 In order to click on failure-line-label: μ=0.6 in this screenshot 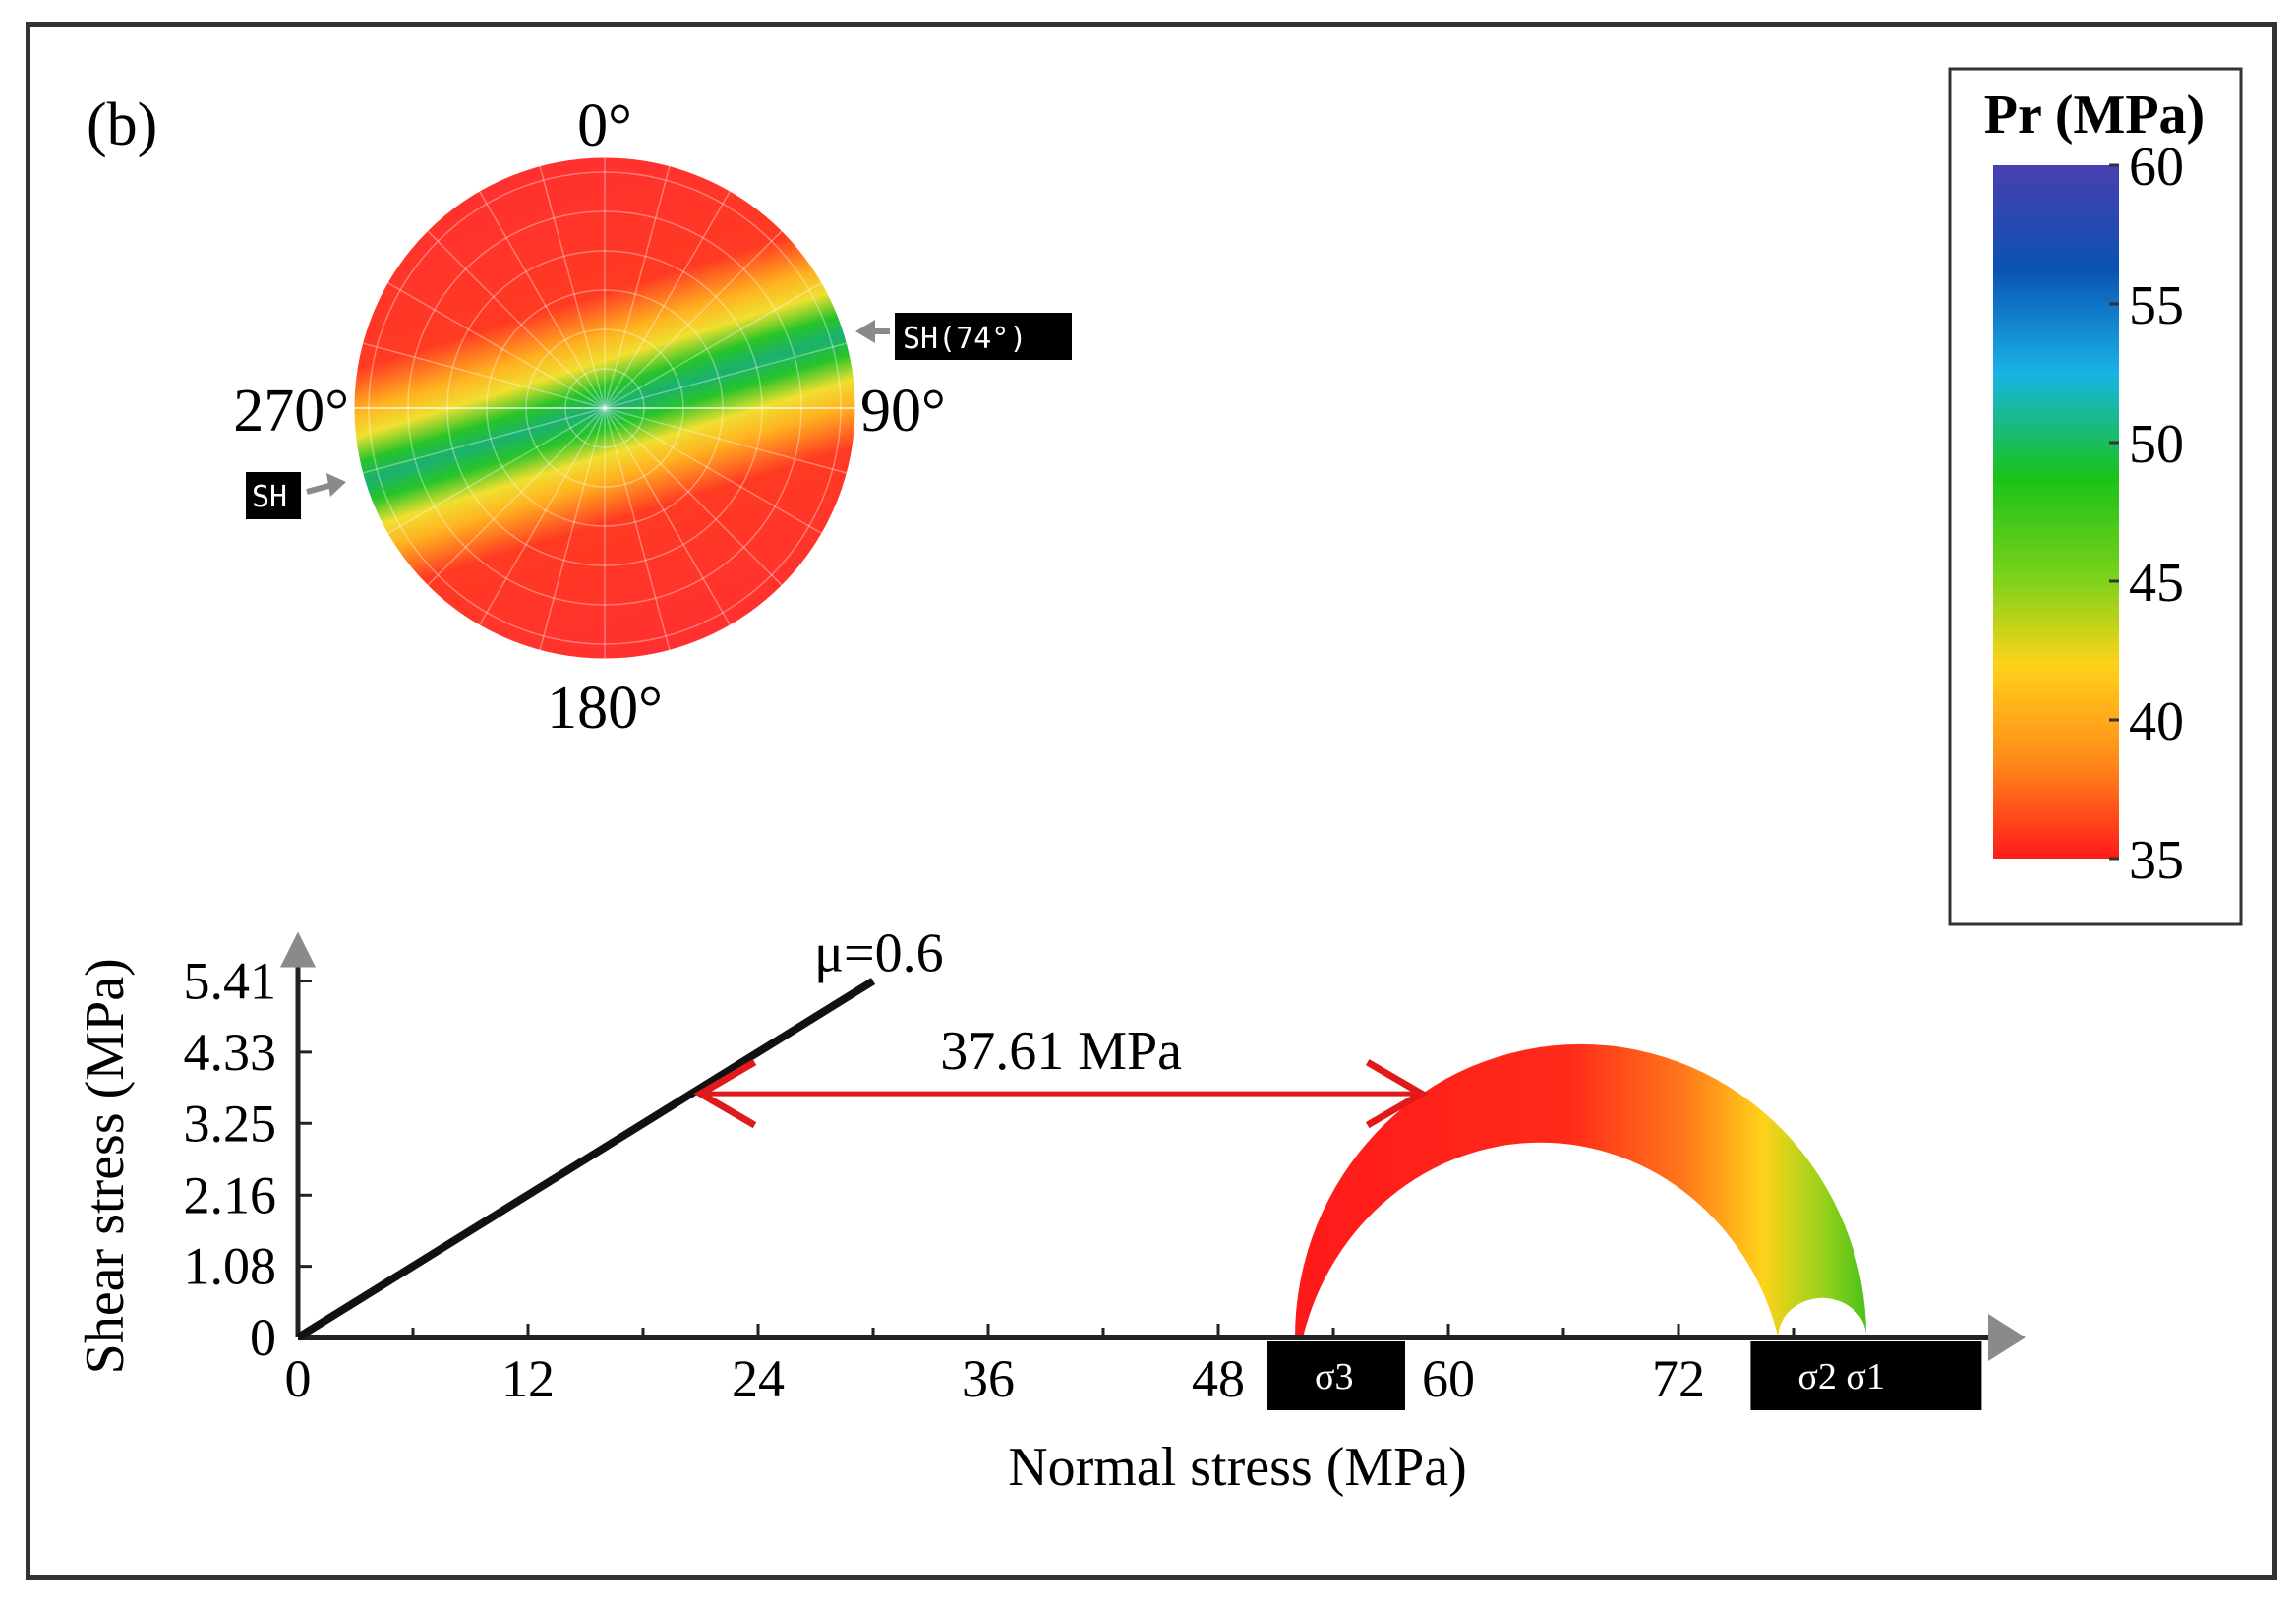, I will do `click(879, 953)`.